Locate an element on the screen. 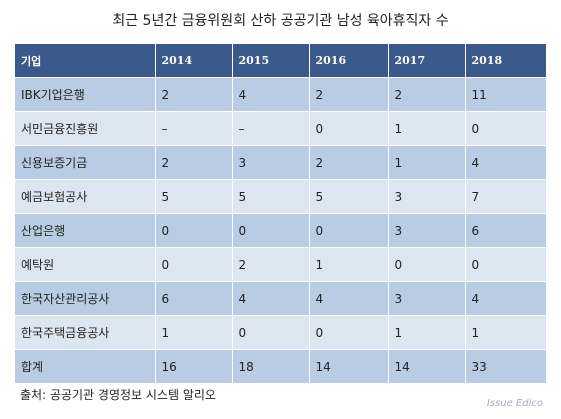 The width and height of the screenshot is (561, 419). header-row: 기업 2014 2015 2016 2017 2018 is located at coordinates (281, 61).